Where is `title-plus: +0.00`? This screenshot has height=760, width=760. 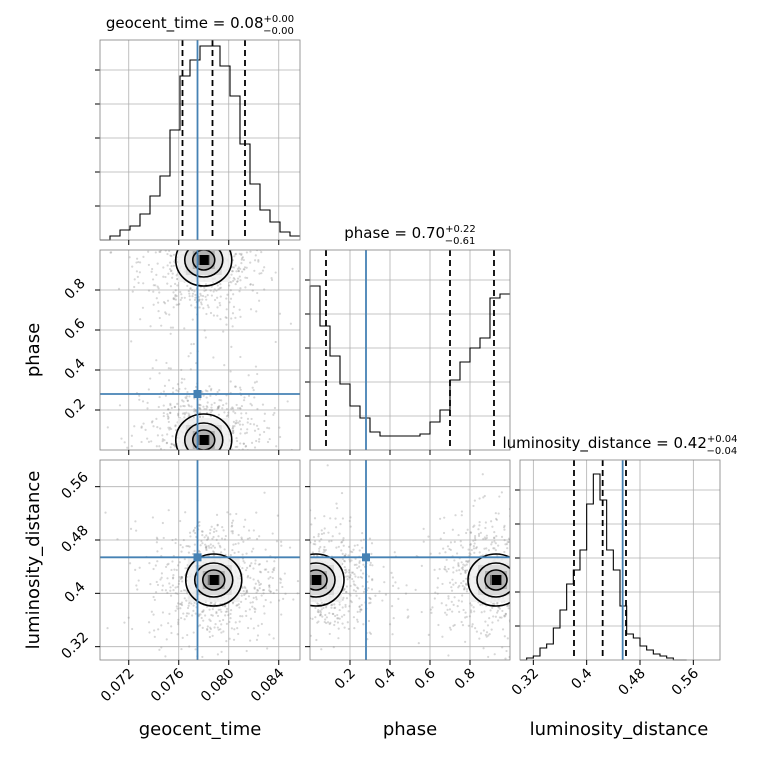
title-plus: +0.00 is located at coordinates (279, 19).